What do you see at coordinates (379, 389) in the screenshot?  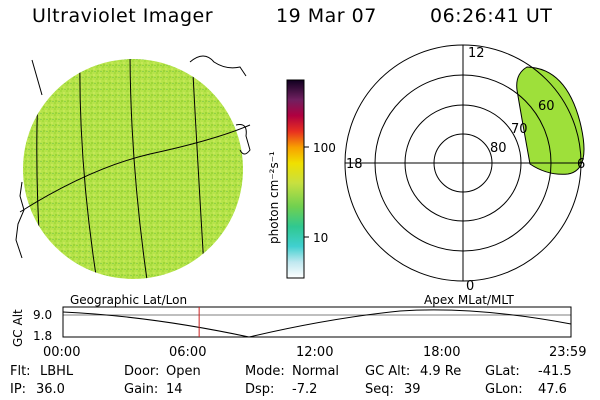 I see `seq-label: Seq:` at bounding box center [379, 389].